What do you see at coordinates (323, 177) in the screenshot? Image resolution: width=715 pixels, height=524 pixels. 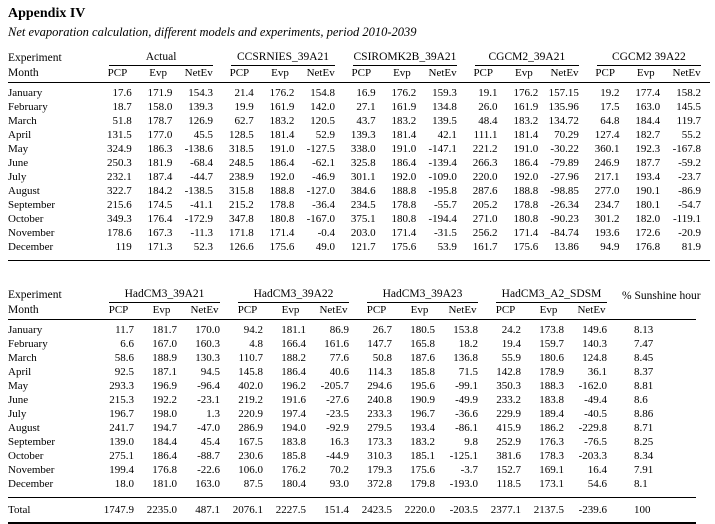 I see `value-cell: -46.9` at bounding box center [323, 177].